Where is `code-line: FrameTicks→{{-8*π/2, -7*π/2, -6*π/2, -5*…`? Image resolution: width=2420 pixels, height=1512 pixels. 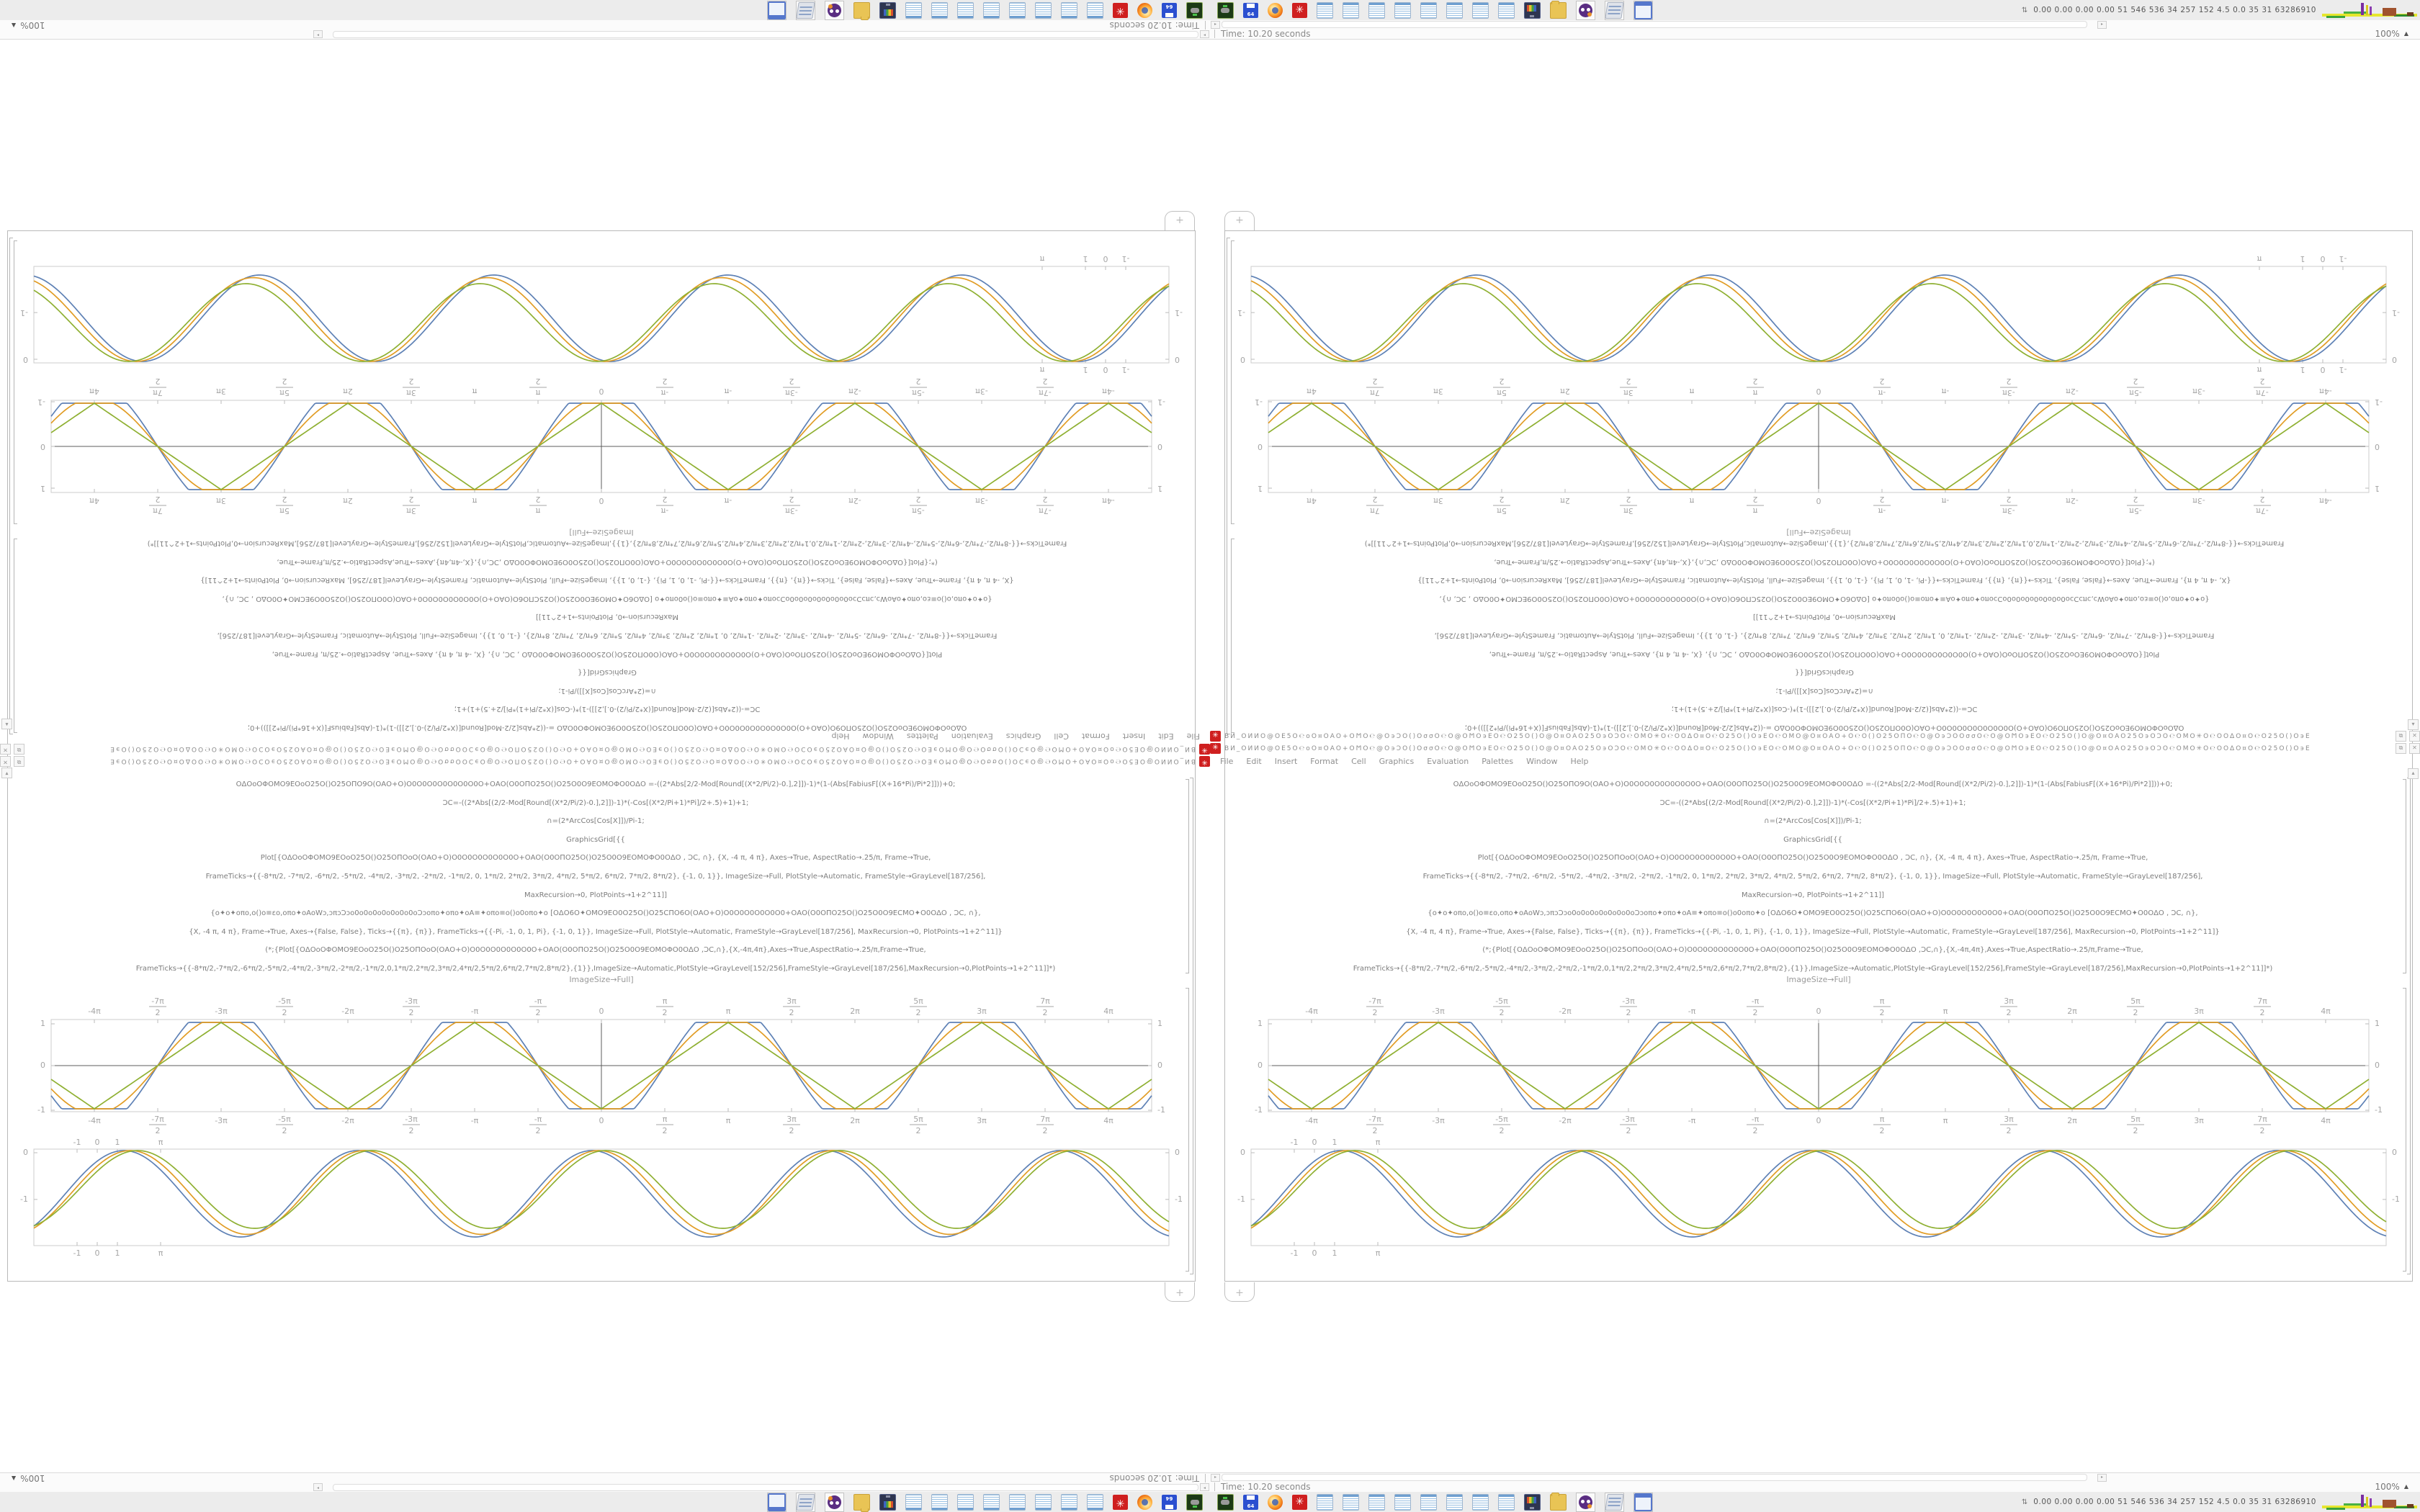
code-line: FrameTicks→{{-8*π/2, -7*π/2, -6*π/2, -5*… is located at coordinates (595, 876).